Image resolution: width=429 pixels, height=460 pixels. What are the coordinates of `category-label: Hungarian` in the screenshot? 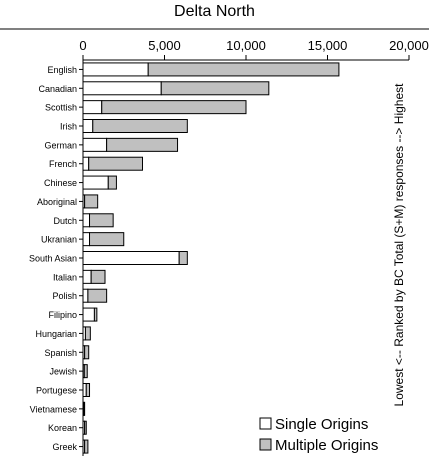 It's located at (56, 334).